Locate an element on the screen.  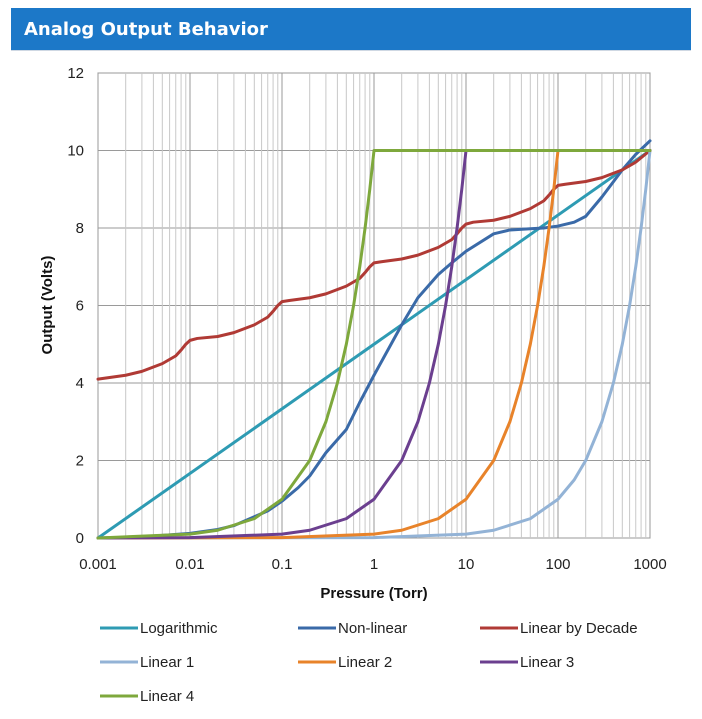
legend-label-linear-4: Linear 4 is located at coordinates (167, 696).